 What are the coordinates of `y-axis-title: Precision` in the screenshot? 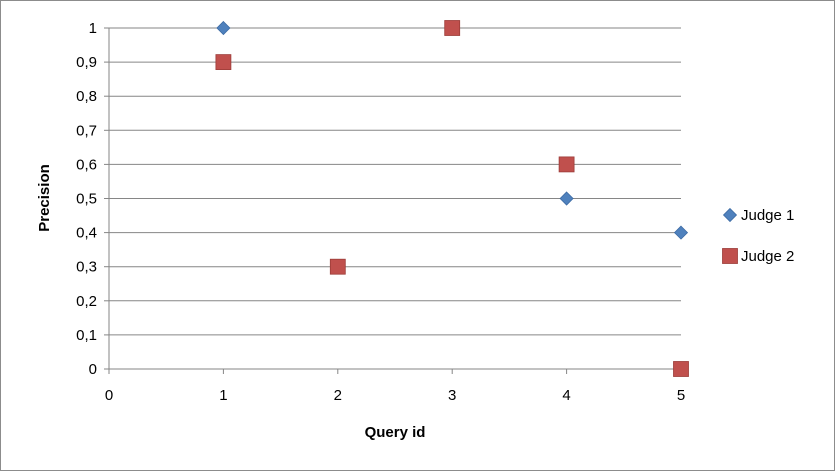 It's located at (44, 198).